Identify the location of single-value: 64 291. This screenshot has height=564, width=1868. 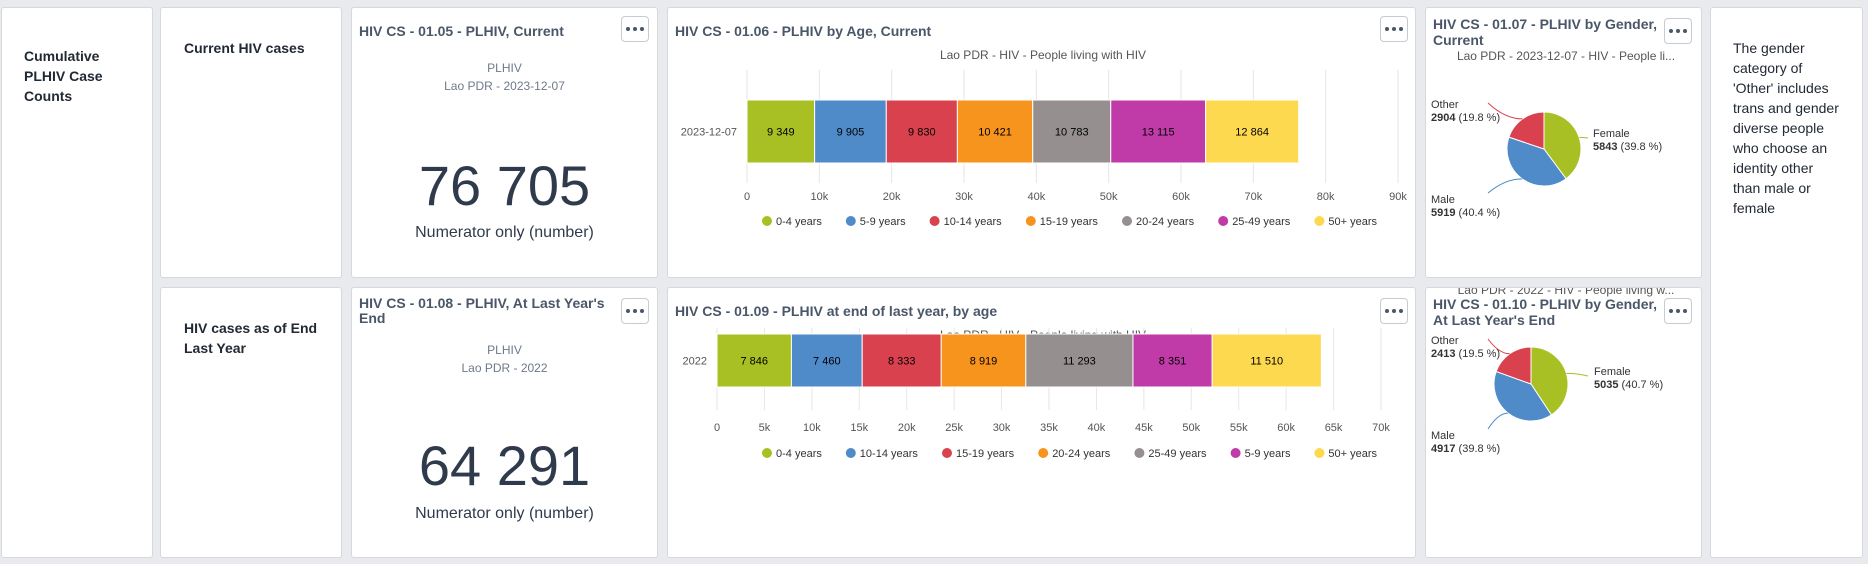
(504, 465).